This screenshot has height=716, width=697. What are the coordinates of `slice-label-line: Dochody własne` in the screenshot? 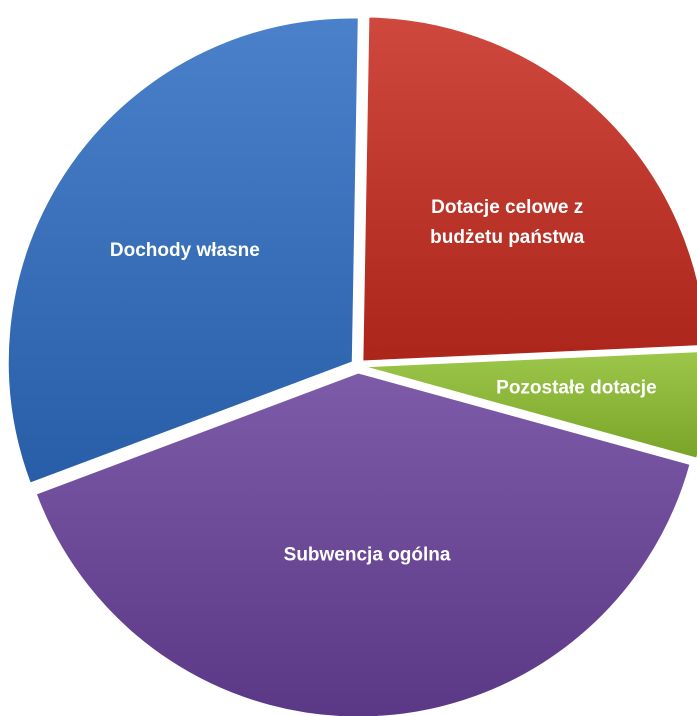 It's located at (185, 250).